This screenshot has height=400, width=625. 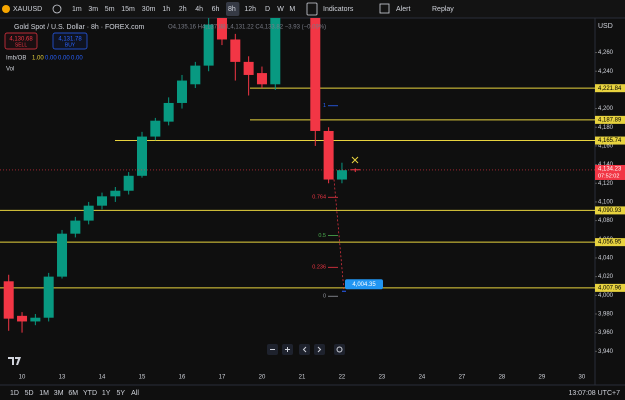 I want to click on target-tag, so click(x=364, y=284).